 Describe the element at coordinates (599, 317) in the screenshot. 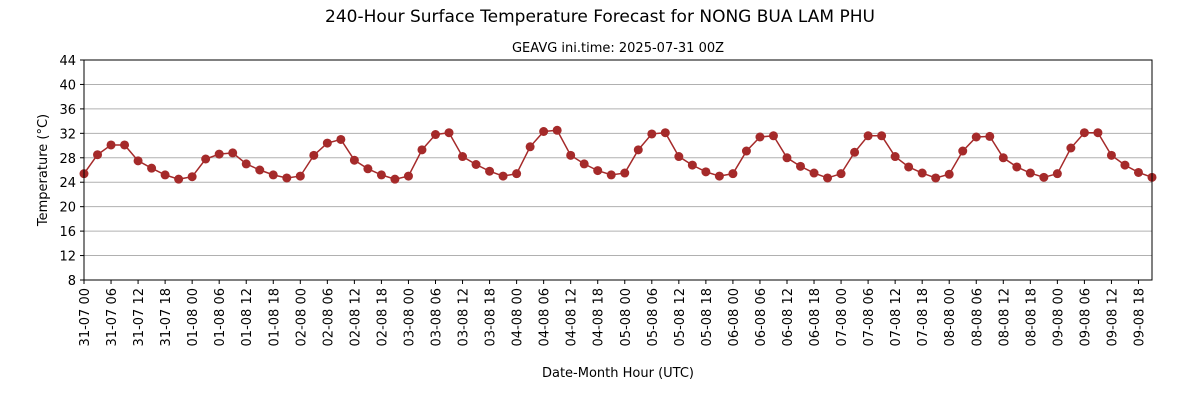

I see `x-tick-label: 04-08 18` at that location.